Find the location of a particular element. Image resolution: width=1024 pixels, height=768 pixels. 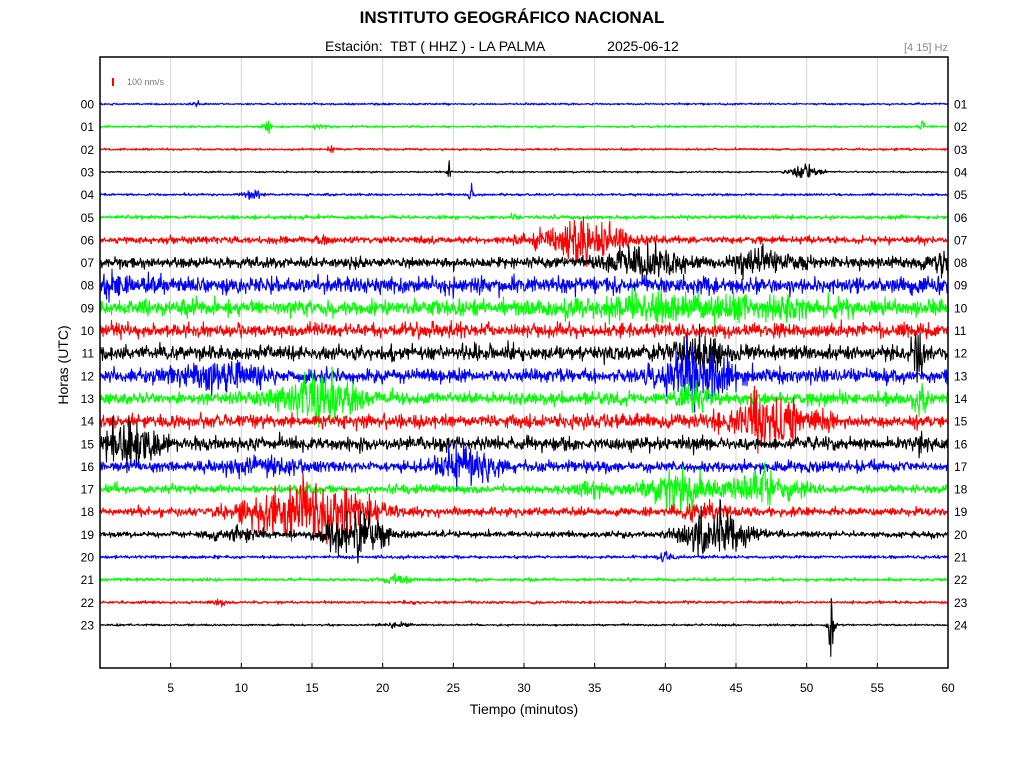

left-hour-label: 05 is located at coordinates (88, 218).